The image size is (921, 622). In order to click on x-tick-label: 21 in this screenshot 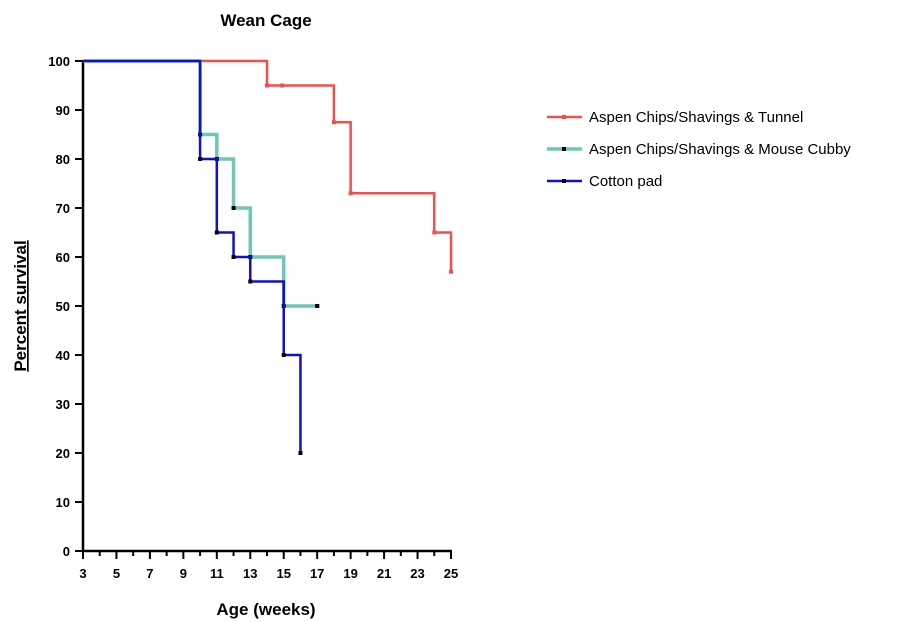, I will do `click(384, 573)`.